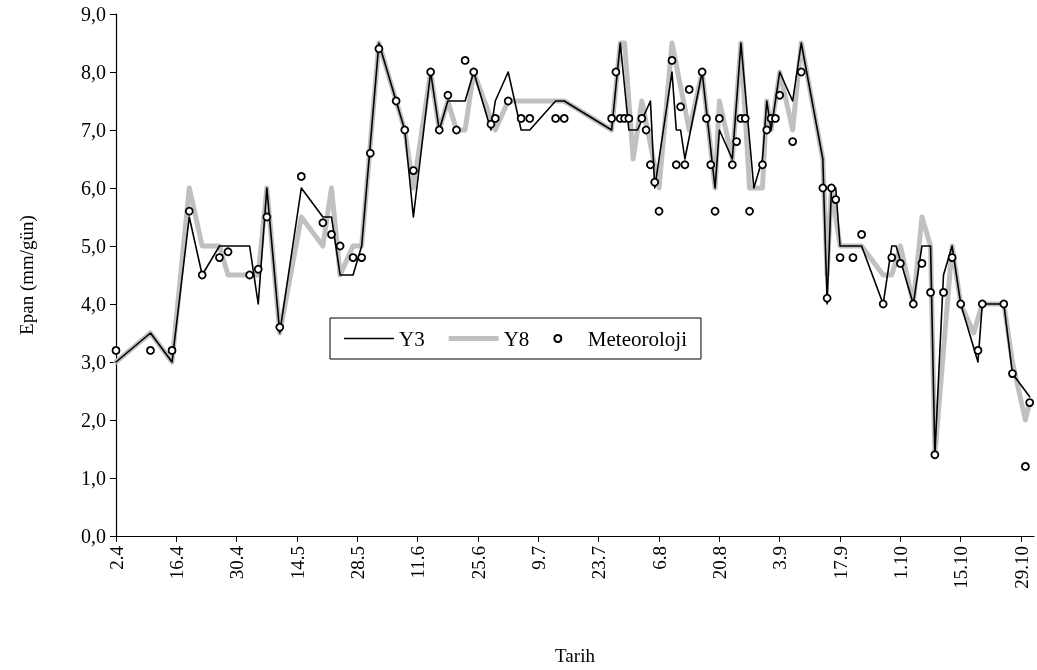  I want to click on x-tick-label: 25.6, so click(478, 563).